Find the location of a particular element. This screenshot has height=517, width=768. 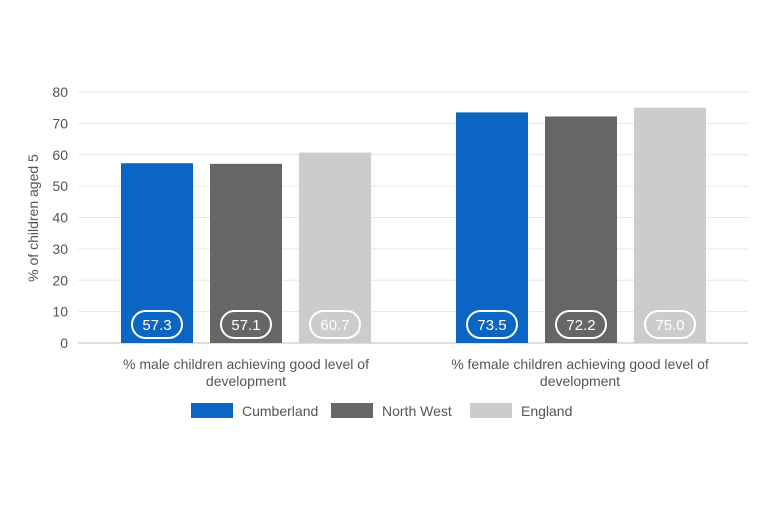

y-tick-label: 70 is located at coordinates (60, 123).